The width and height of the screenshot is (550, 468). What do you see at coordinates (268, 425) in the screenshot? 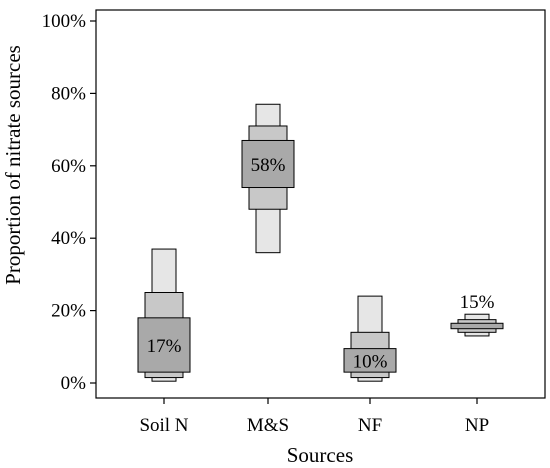
I see `x-tick-label: M&S` at bounding box center [268, 425].